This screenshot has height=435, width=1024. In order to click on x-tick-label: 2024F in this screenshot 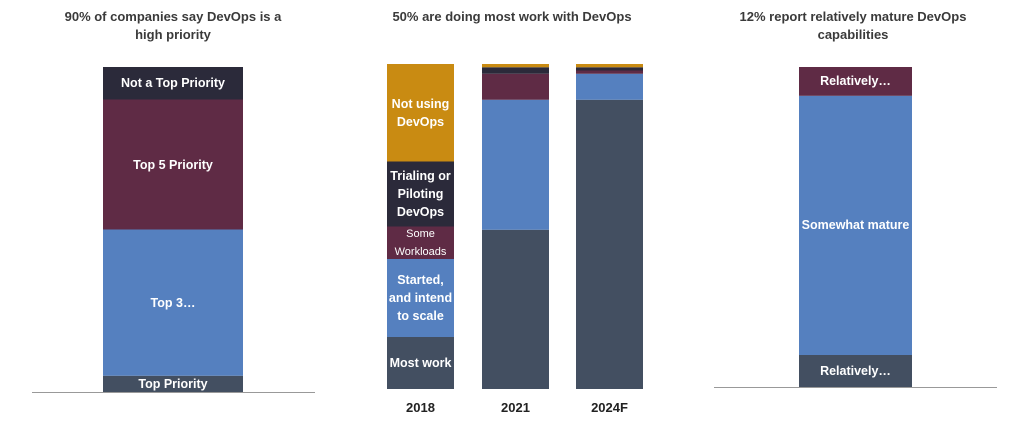, I will do `click(609, 407)`.